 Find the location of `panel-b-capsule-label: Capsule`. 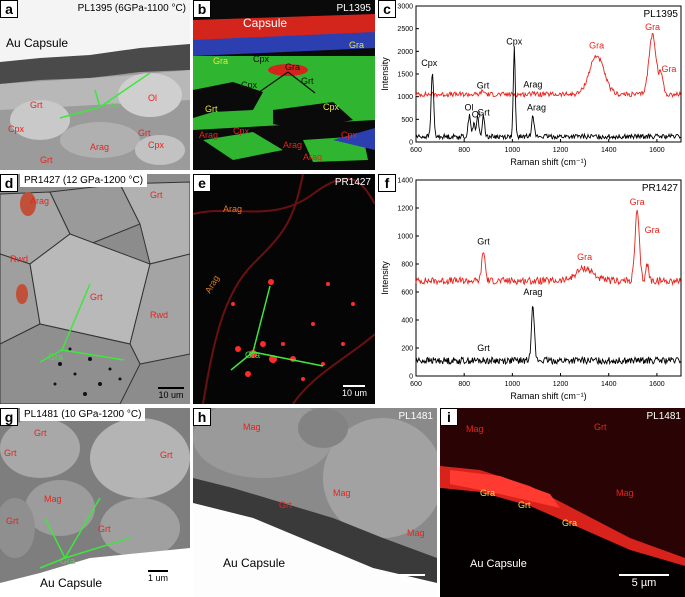

panel-b-capsule-label: Capsule is located at coordinates (265, 23).